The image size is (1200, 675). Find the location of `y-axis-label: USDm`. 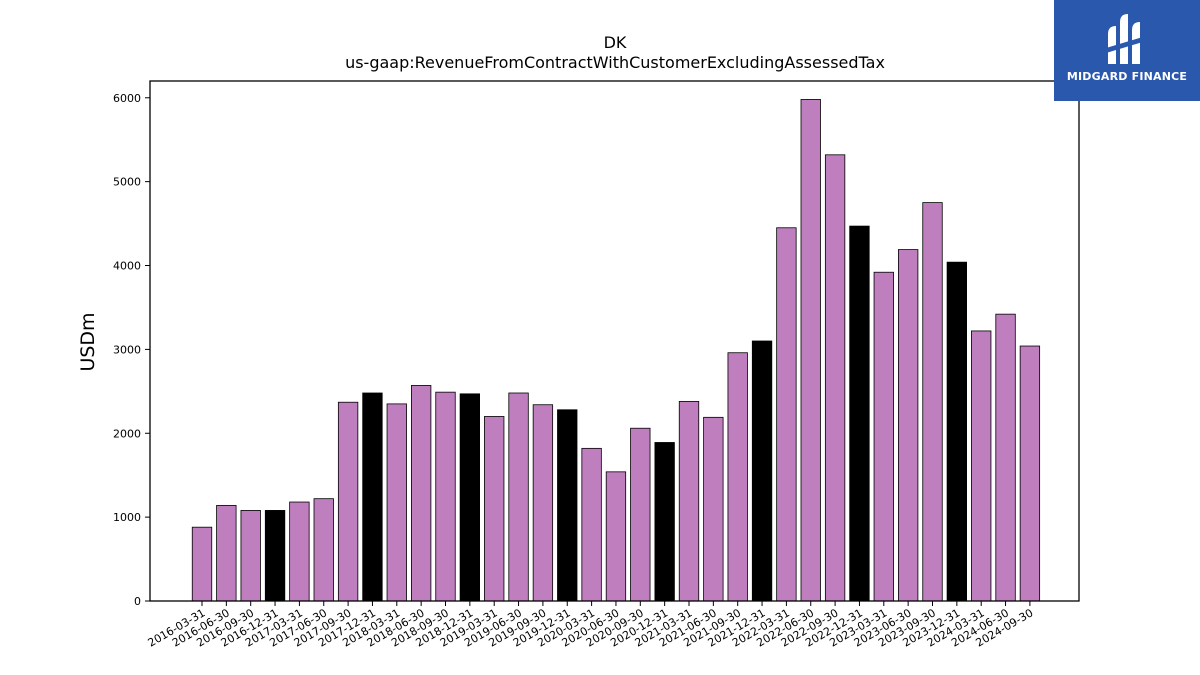

y-axis-label: USDm is located at coordinates (88, 341).